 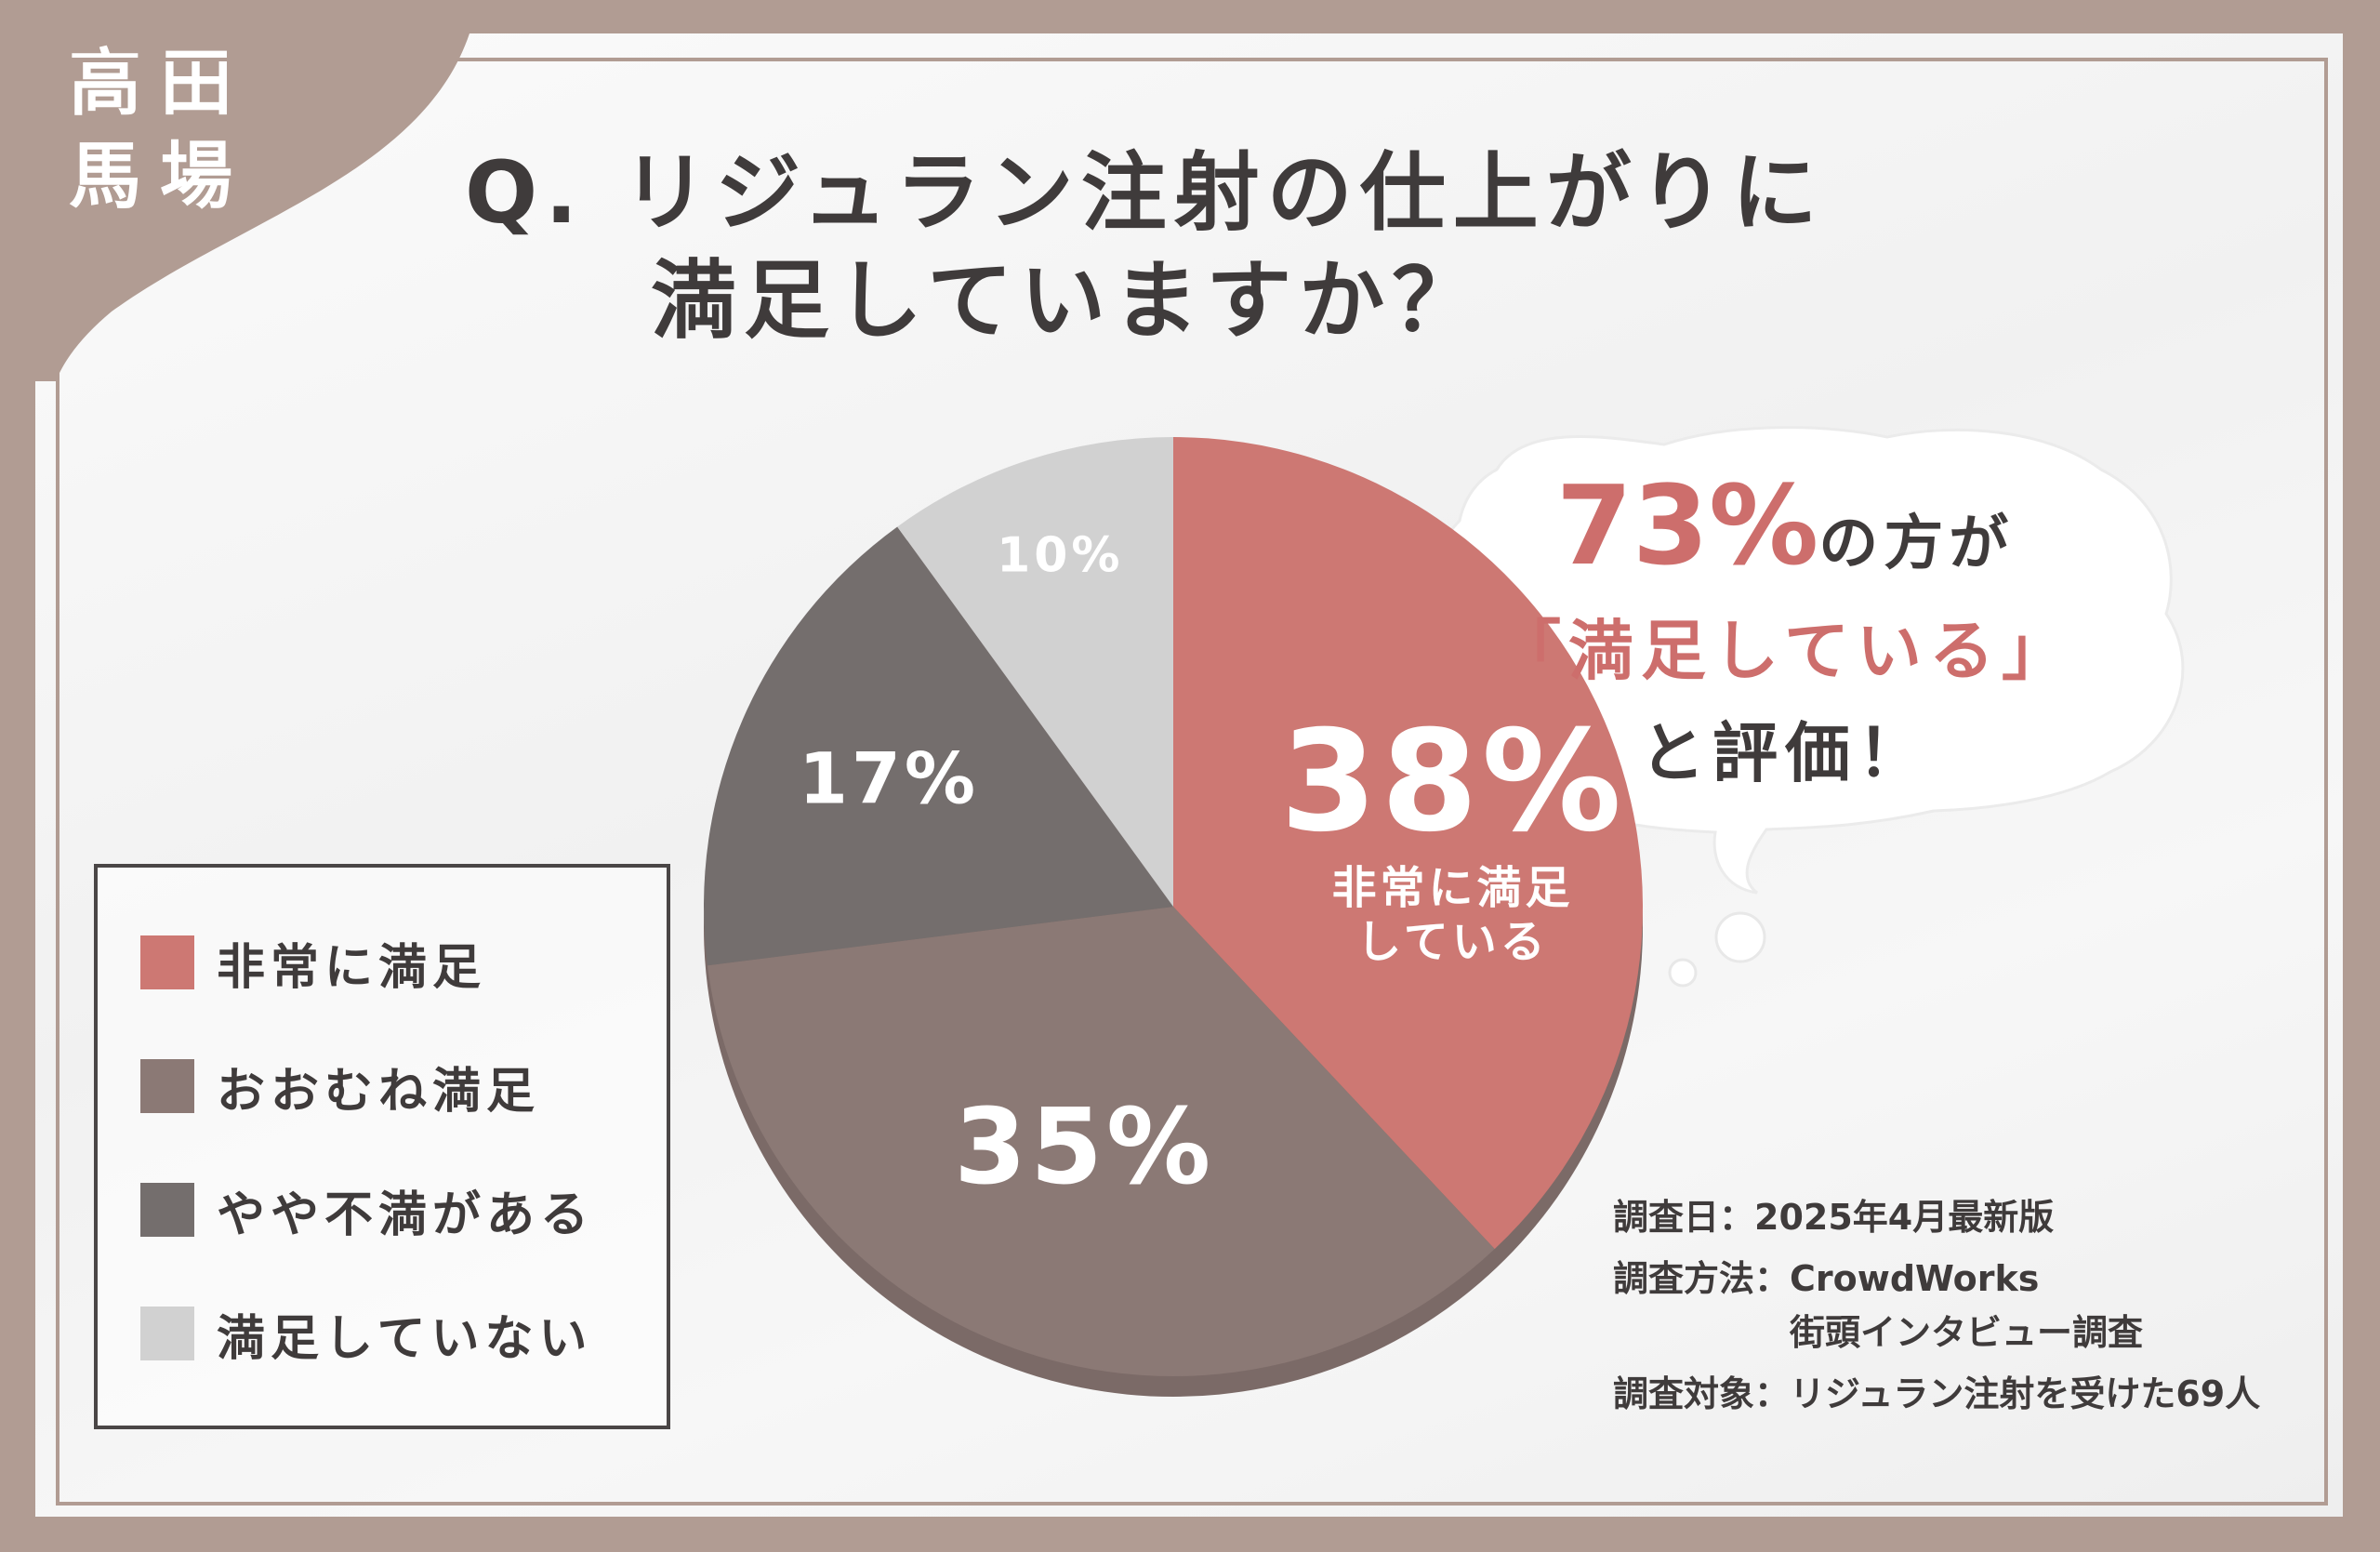 I want to click on pie-slice-label: 17%, so click(x=889, y=778).